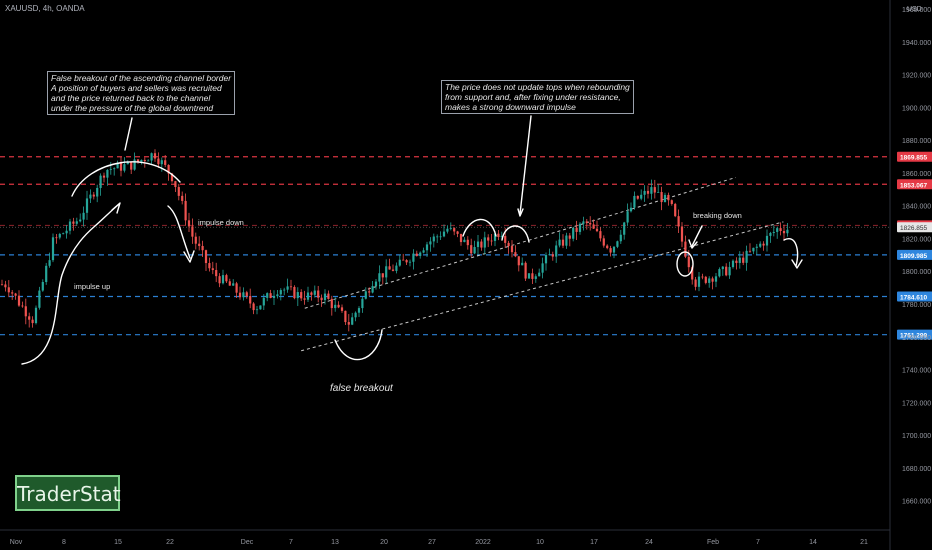 The height and width of the screenshot is (550, 932). I want to click on arrow-forecast, so click(791, 252).